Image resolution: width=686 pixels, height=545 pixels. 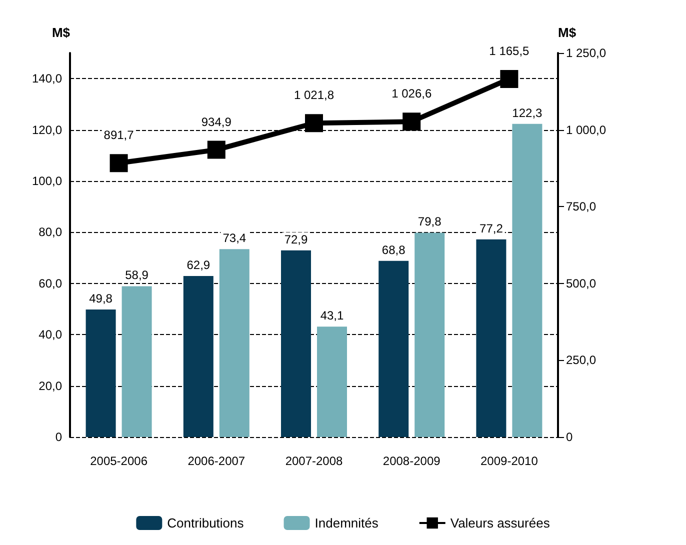 I want to click on y-tick-label: 120,0, so click(x=47, y=129).